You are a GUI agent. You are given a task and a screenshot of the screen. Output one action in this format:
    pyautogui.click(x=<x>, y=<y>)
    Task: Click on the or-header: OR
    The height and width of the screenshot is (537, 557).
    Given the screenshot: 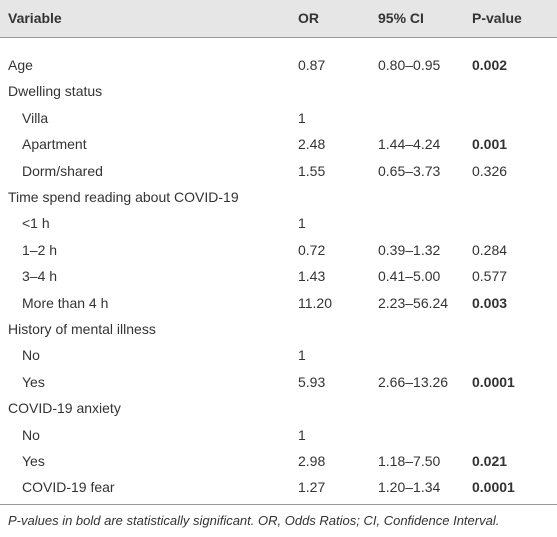 What is the action you would take?
    pyautogui.click(x=308, y=18)
    